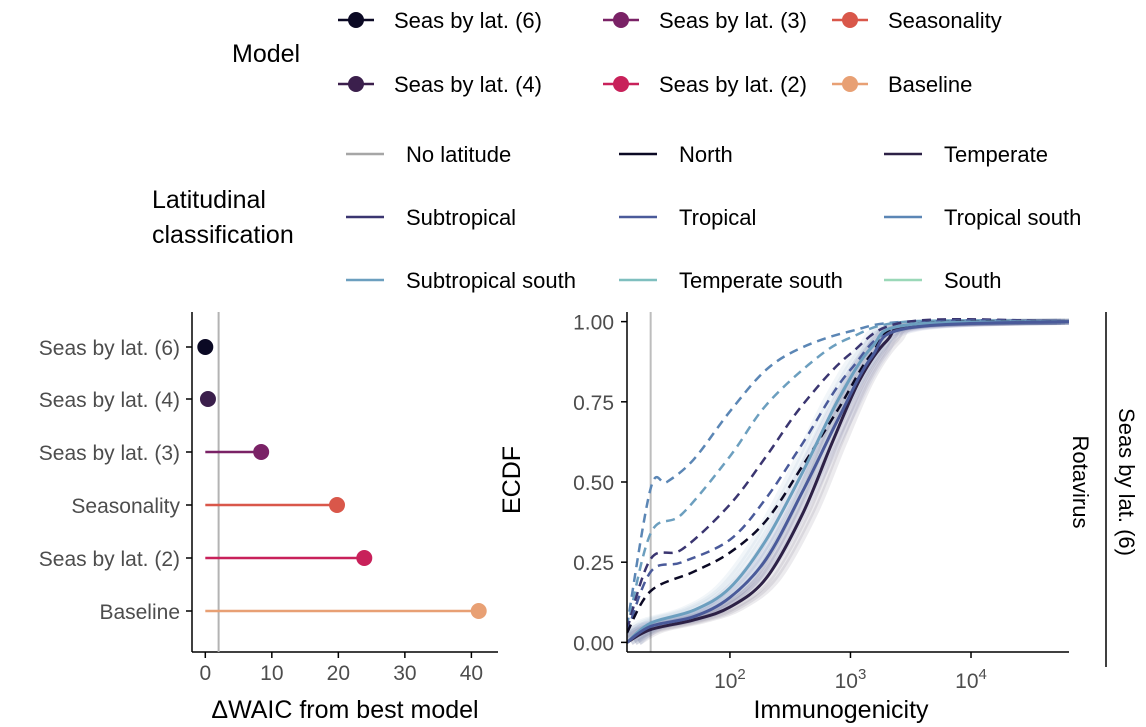 The image size is (1146, 727). Describe the element at coordinates (593, 643) in the screenshot. I see `ecdf-y-tick-label: 0.00` at that location.